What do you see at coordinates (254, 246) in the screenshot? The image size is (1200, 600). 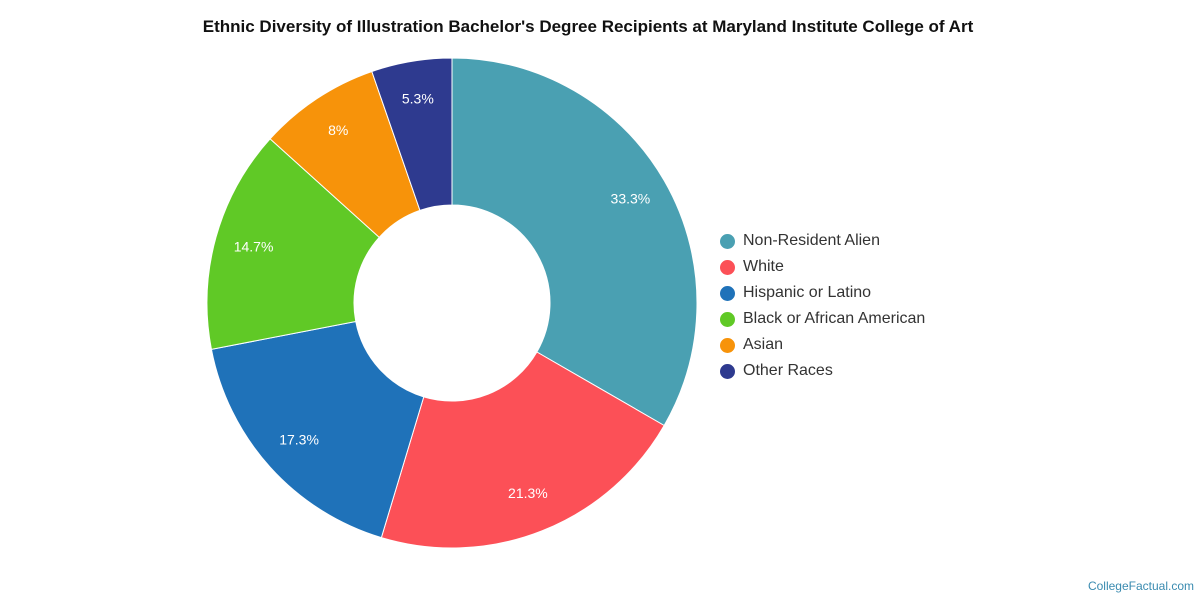 I see `slice-value-label: 14.7%` at bounding box center [254, 246].